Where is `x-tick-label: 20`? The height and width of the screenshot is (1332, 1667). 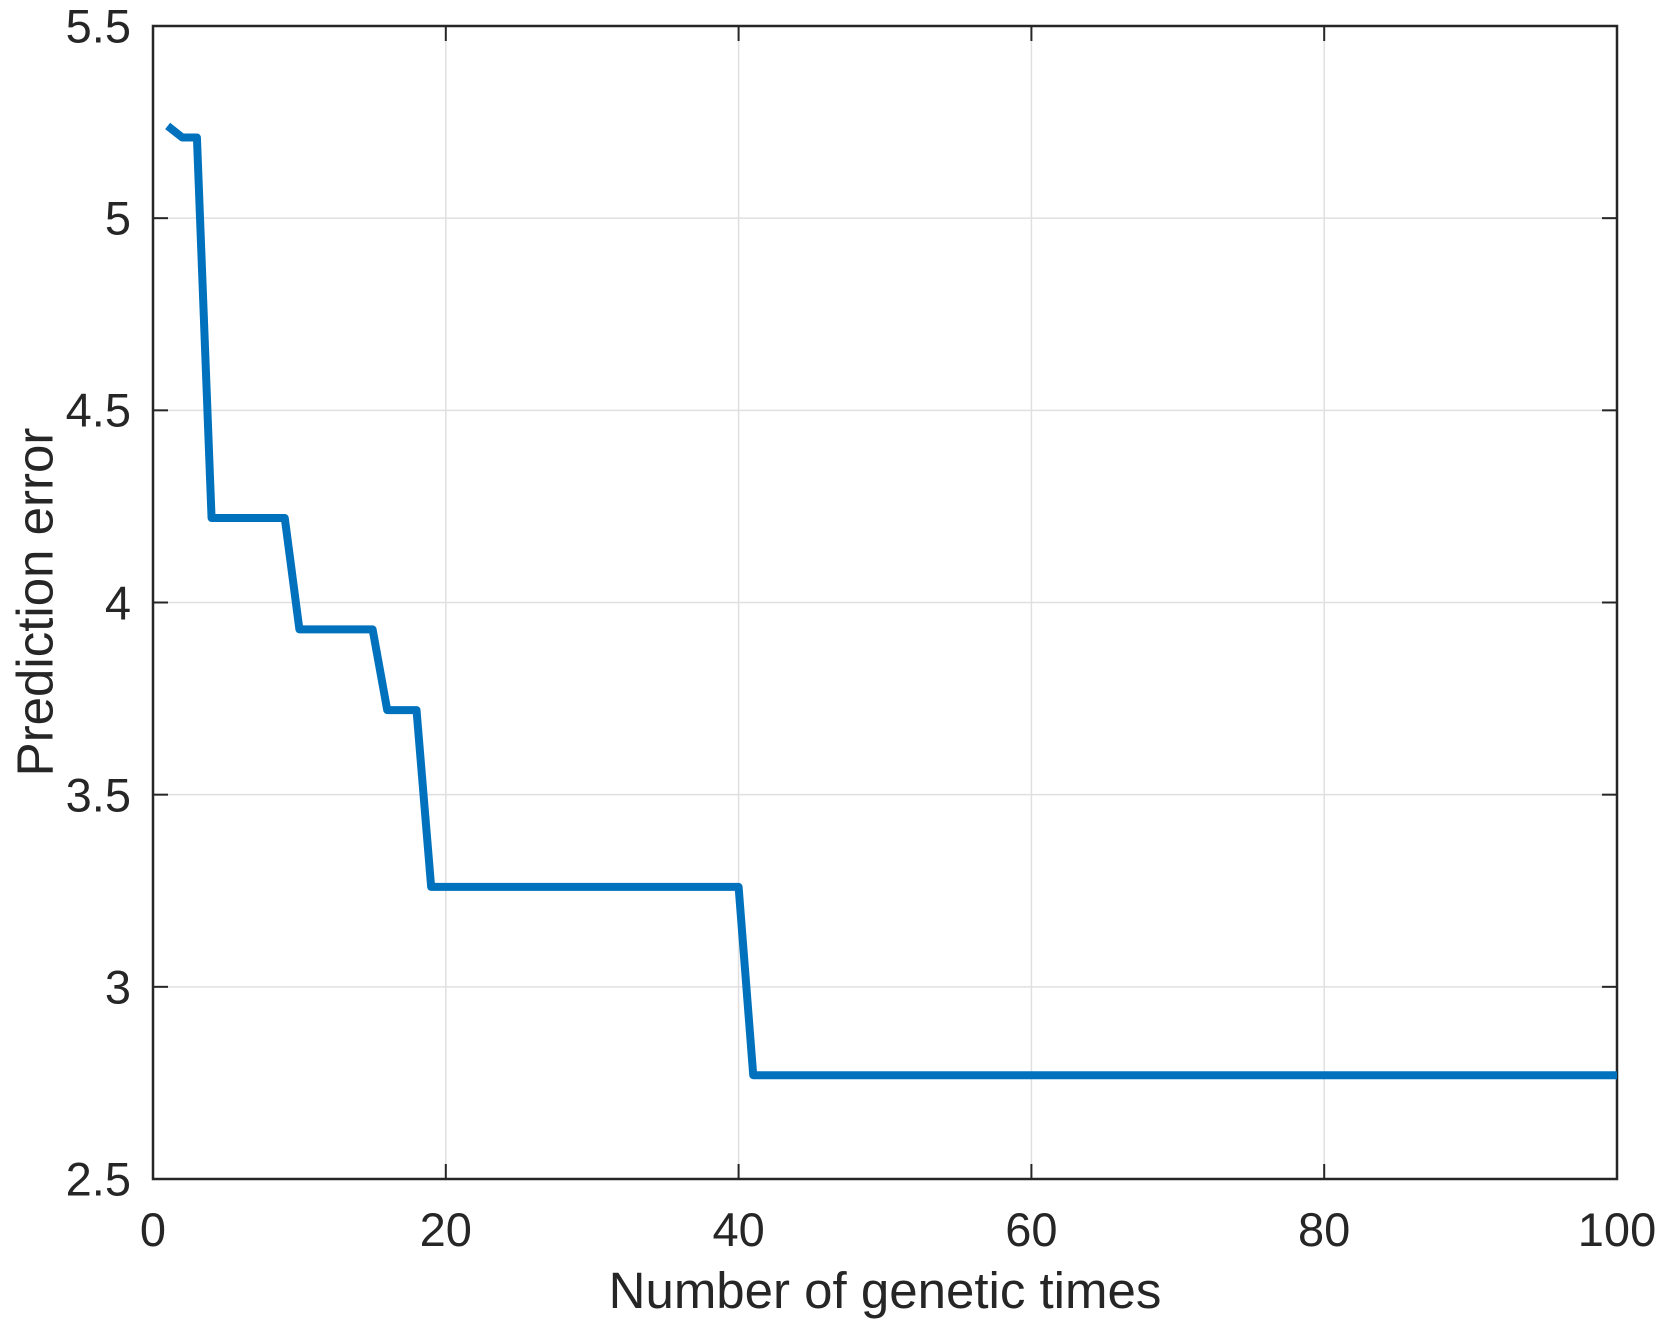
x-tick-label: 20 is located at coordinates (445, 1229).